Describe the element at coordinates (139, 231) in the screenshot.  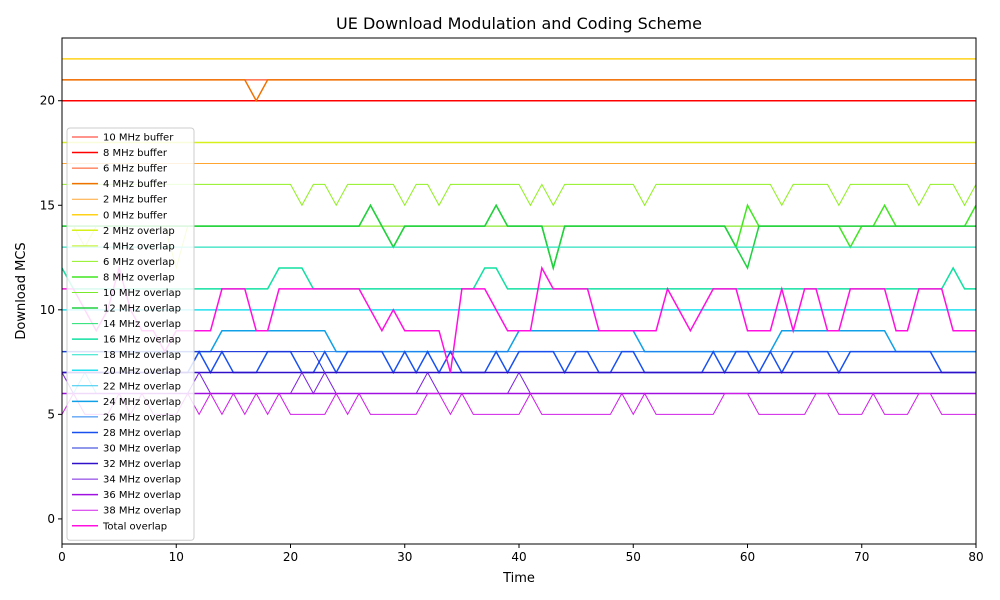
I see `legend-entry: 2 MHz overlap` at that location.